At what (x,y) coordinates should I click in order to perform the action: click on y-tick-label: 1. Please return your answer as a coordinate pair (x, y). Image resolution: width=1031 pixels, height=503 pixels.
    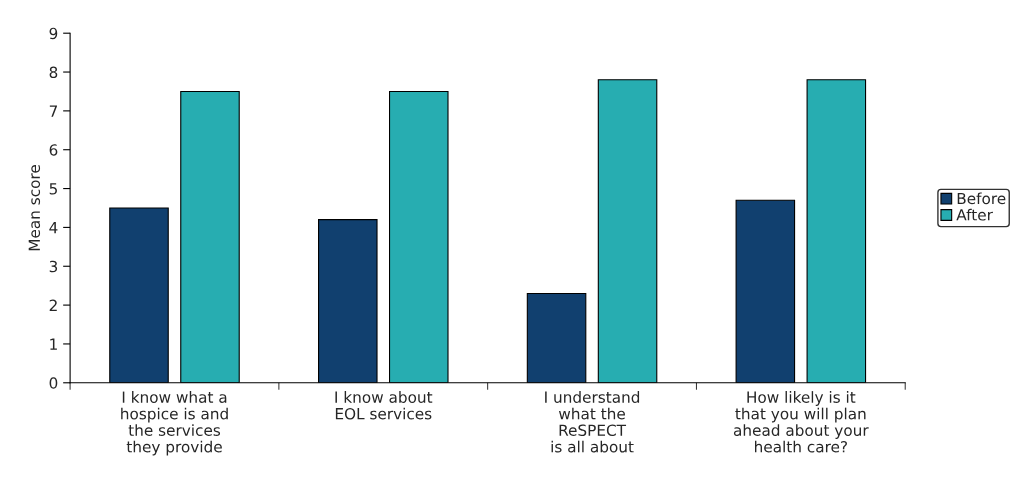
    Looking at the image, I should click on (53, 344).